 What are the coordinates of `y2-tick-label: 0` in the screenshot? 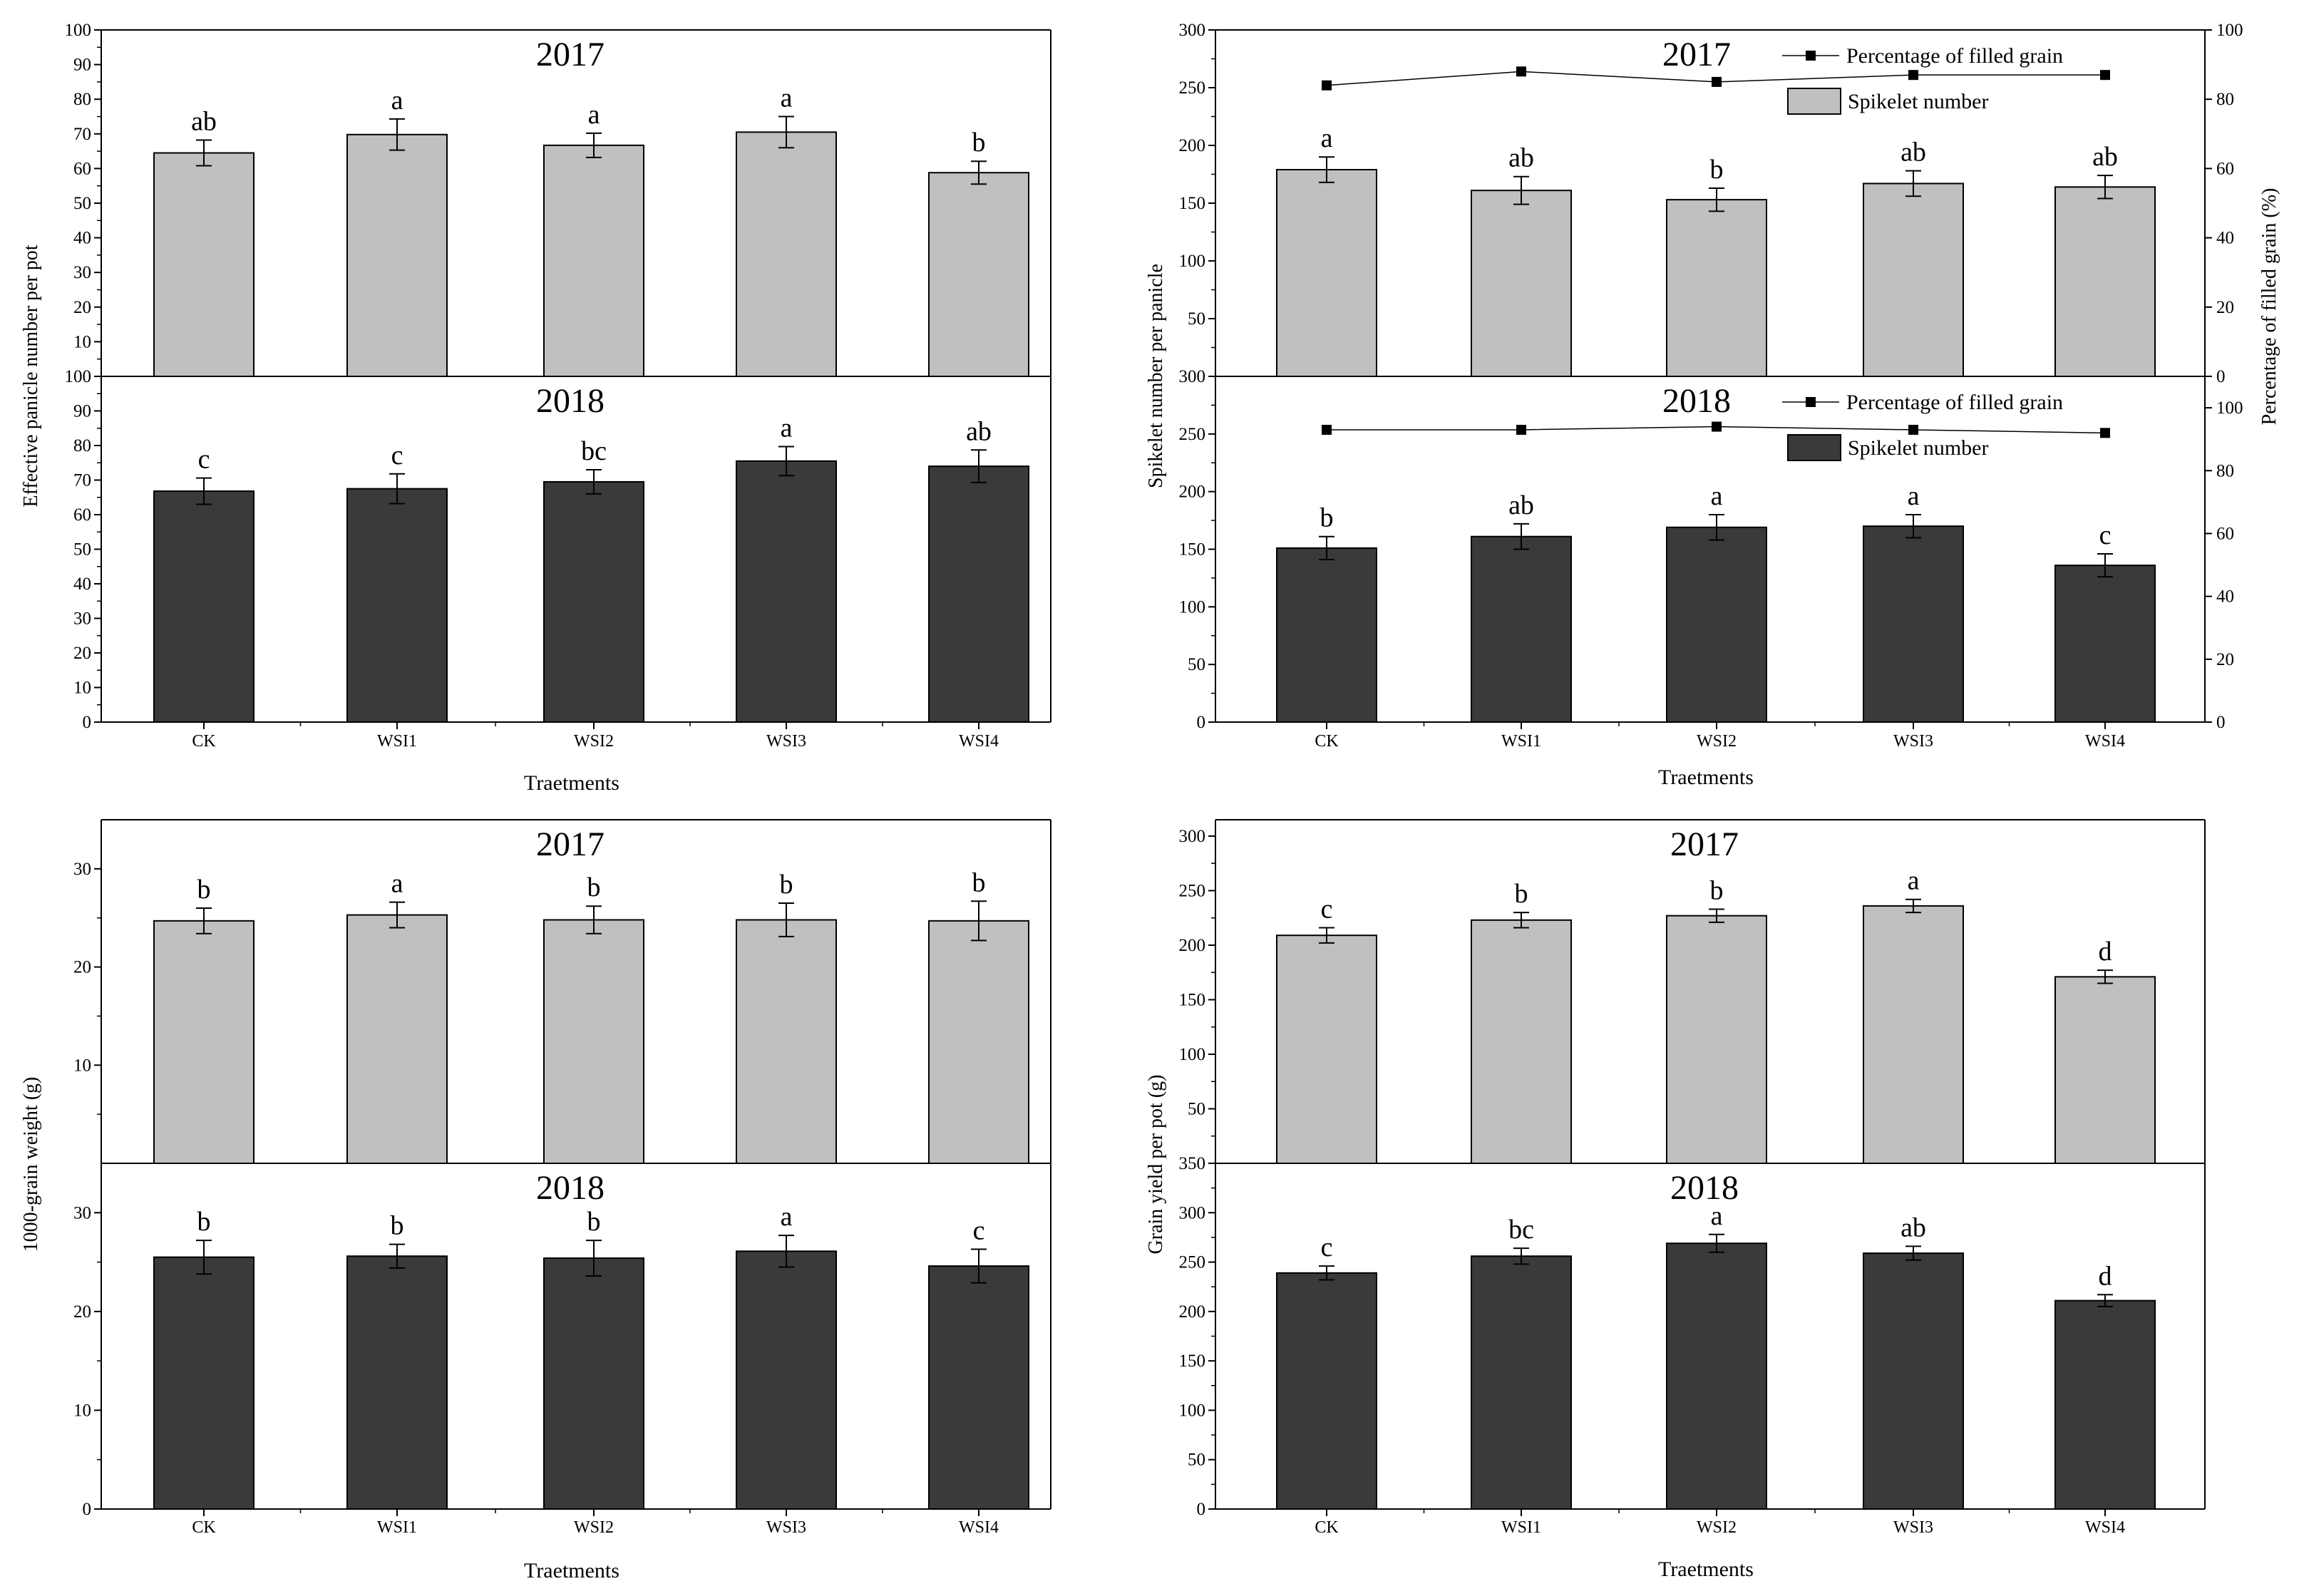 It's located at (2221, 376).